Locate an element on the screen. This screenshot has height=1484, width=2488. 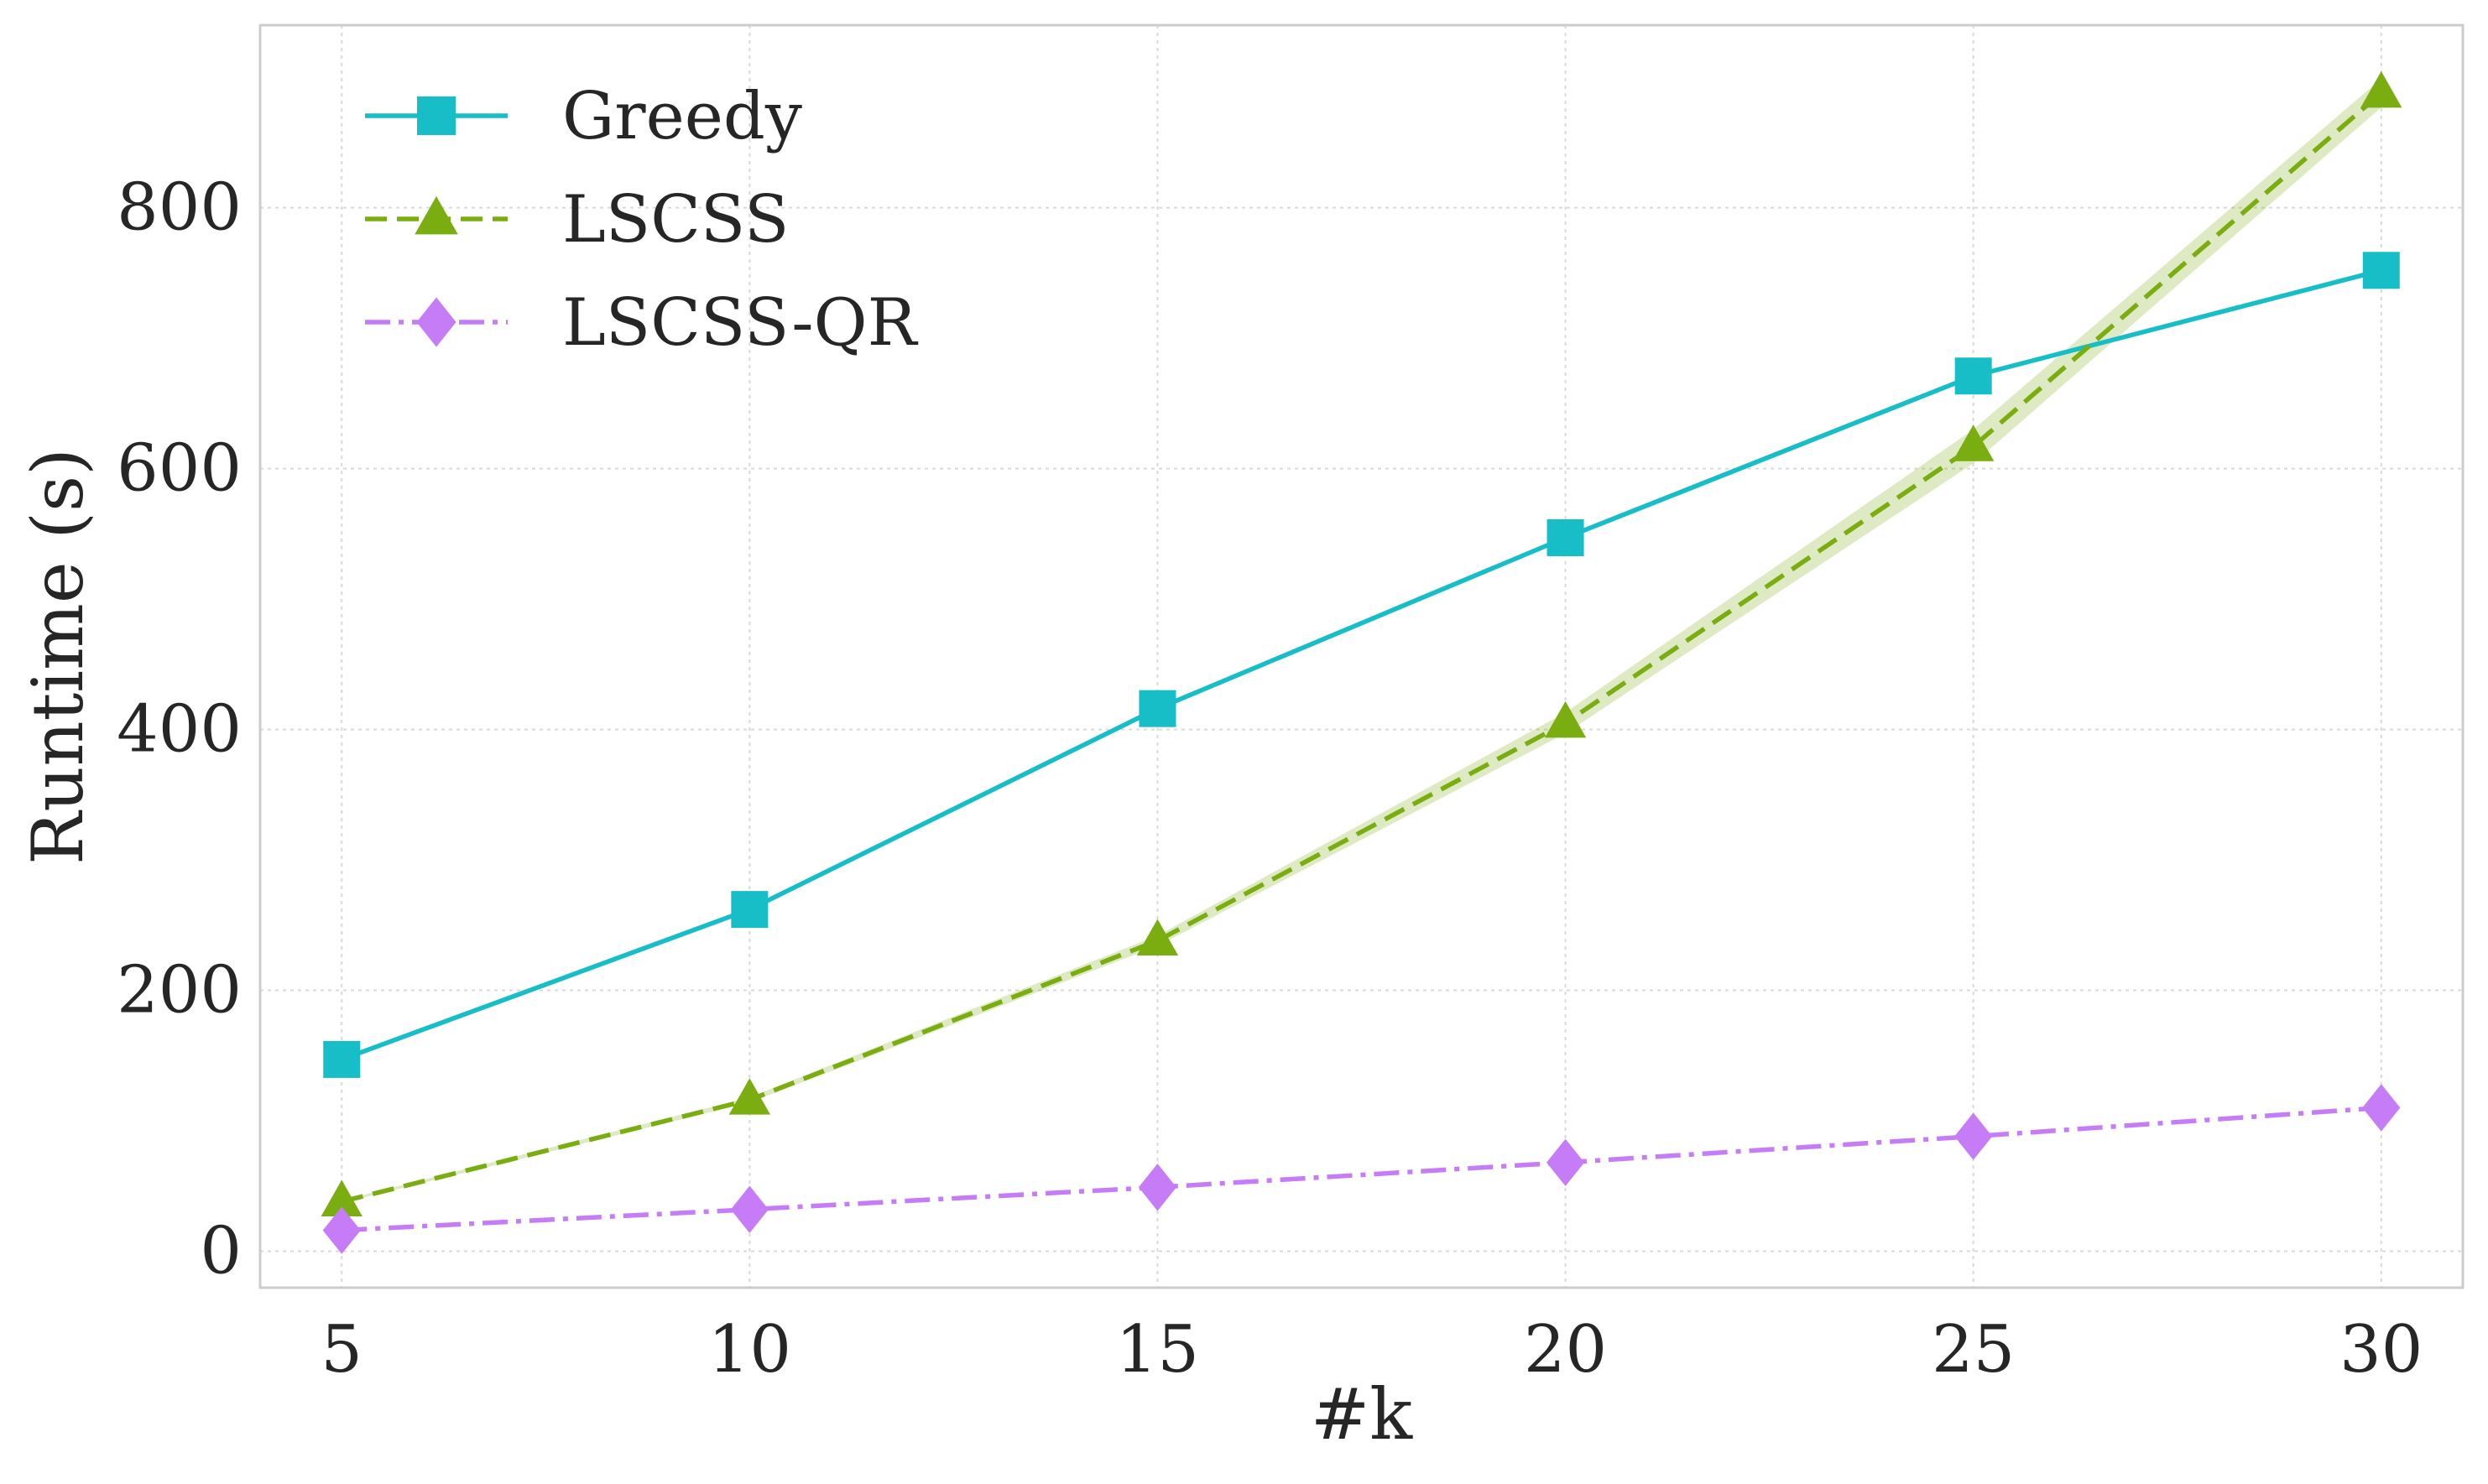
legend-label-lscss-qr: LSCSS-QR is located at coordinates (740, 323).